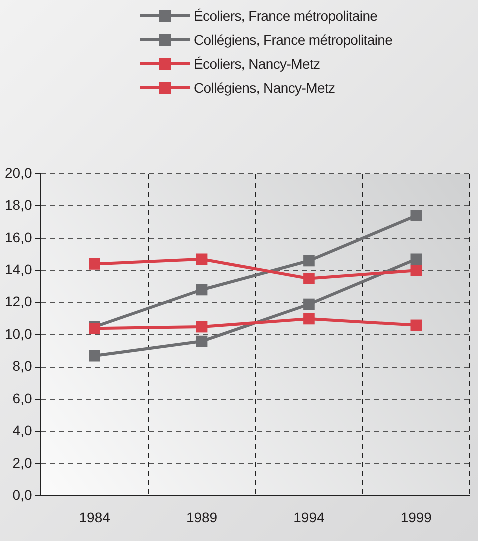  I want to click on y-tick-label: 12,0, so click(18, 302).